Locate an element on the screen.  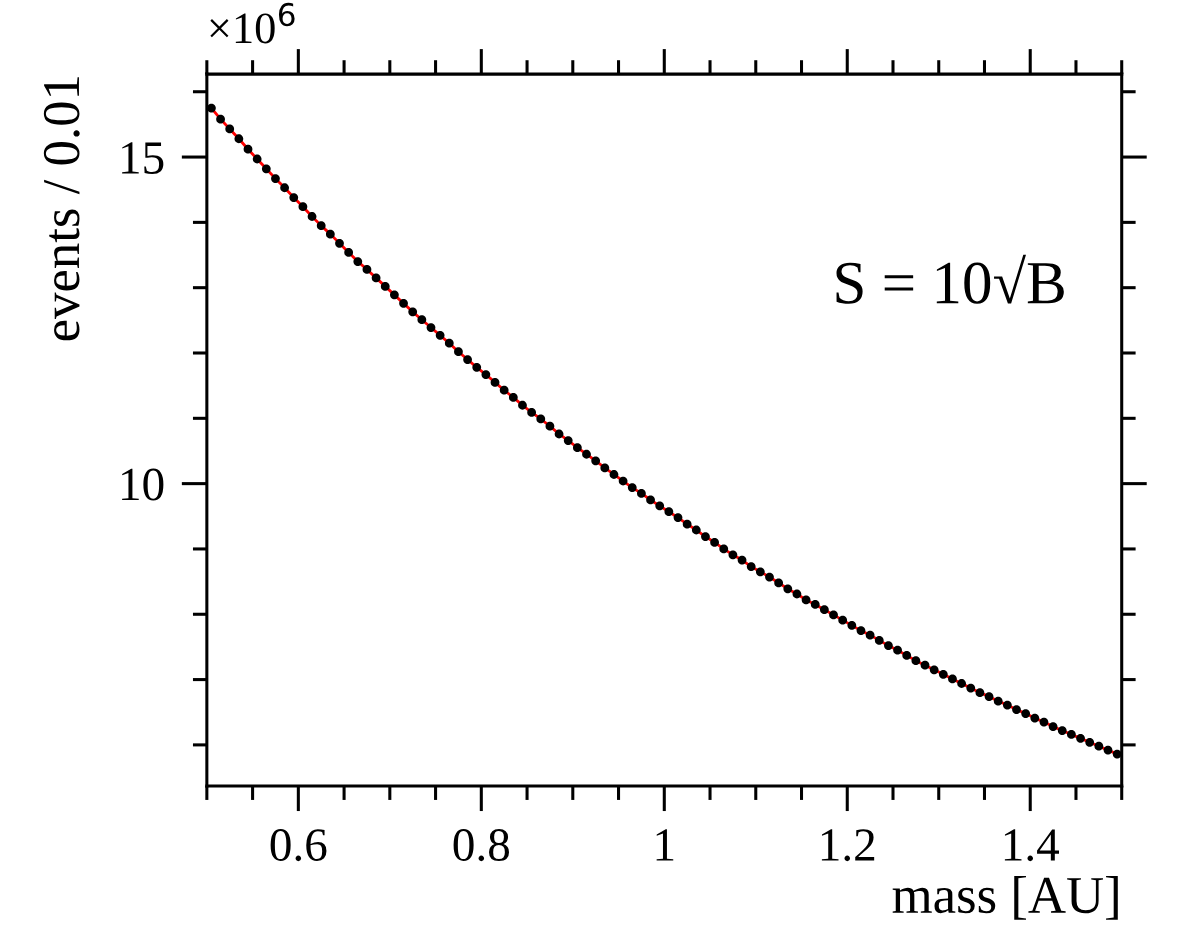
x-axis-title: mass [AU] is located at coordinates (1005, 898).